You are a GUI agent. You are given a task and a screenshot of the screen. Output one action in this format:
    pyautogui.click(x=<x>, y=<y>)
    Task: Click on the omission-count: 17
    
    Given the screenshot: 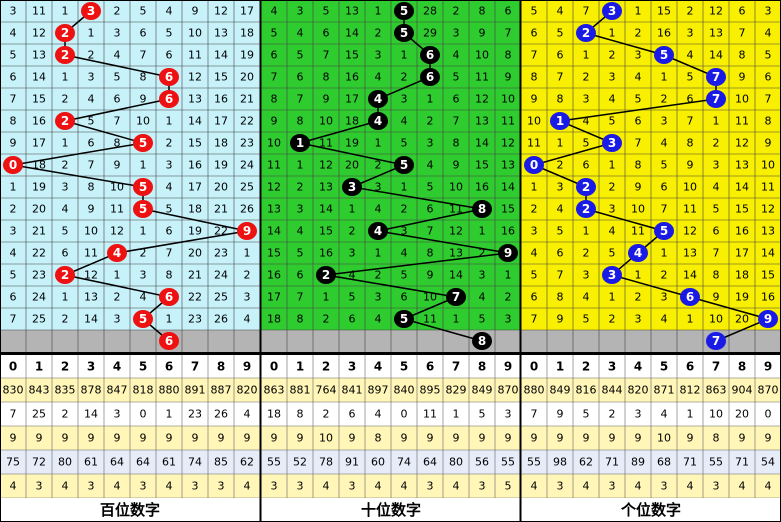 What is the action you would take?
    pyautogui.click(x=742, y=253)
    